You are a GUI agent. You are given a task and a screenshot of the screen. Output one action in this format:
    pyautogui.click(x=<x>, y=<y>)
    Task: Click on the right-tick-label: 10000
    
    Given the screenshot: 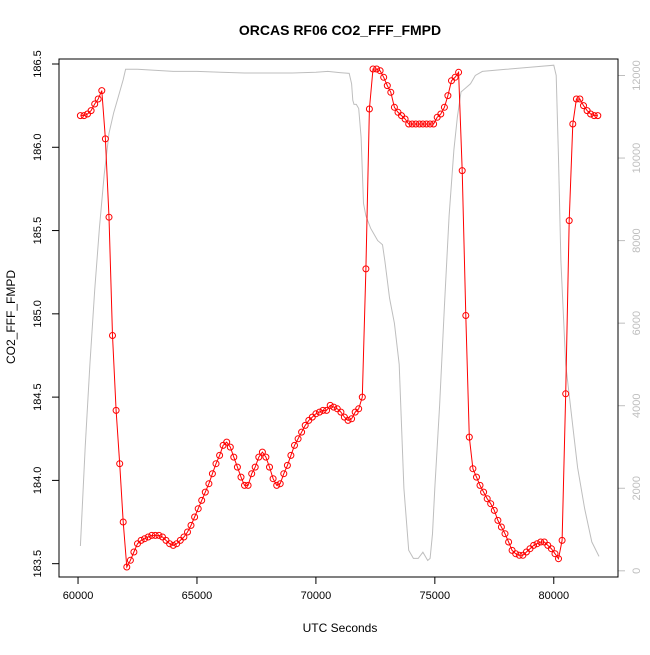 What is the action you would take?
    pyautogui.click(x=637, y=158)
    